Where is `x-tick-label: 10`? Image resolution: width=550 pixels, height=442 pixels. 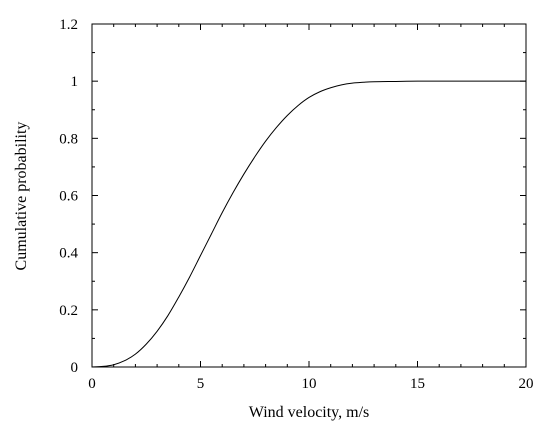
x-tick-label: 10 is located at coordinates (309, 384).